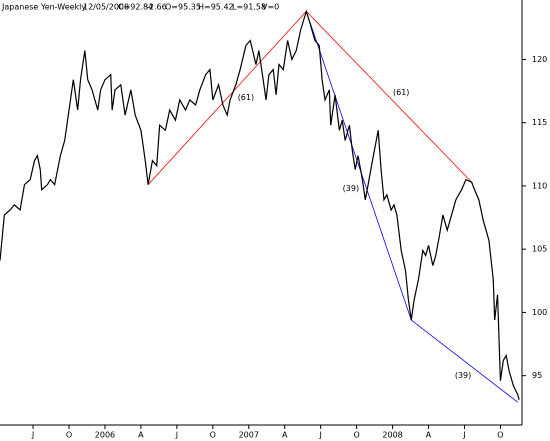 The height and width of the screenshot is (441, 550). Describe the element at coordinates (539, 249) in the screenshot. I see `y-tick-label: 105` at that location.